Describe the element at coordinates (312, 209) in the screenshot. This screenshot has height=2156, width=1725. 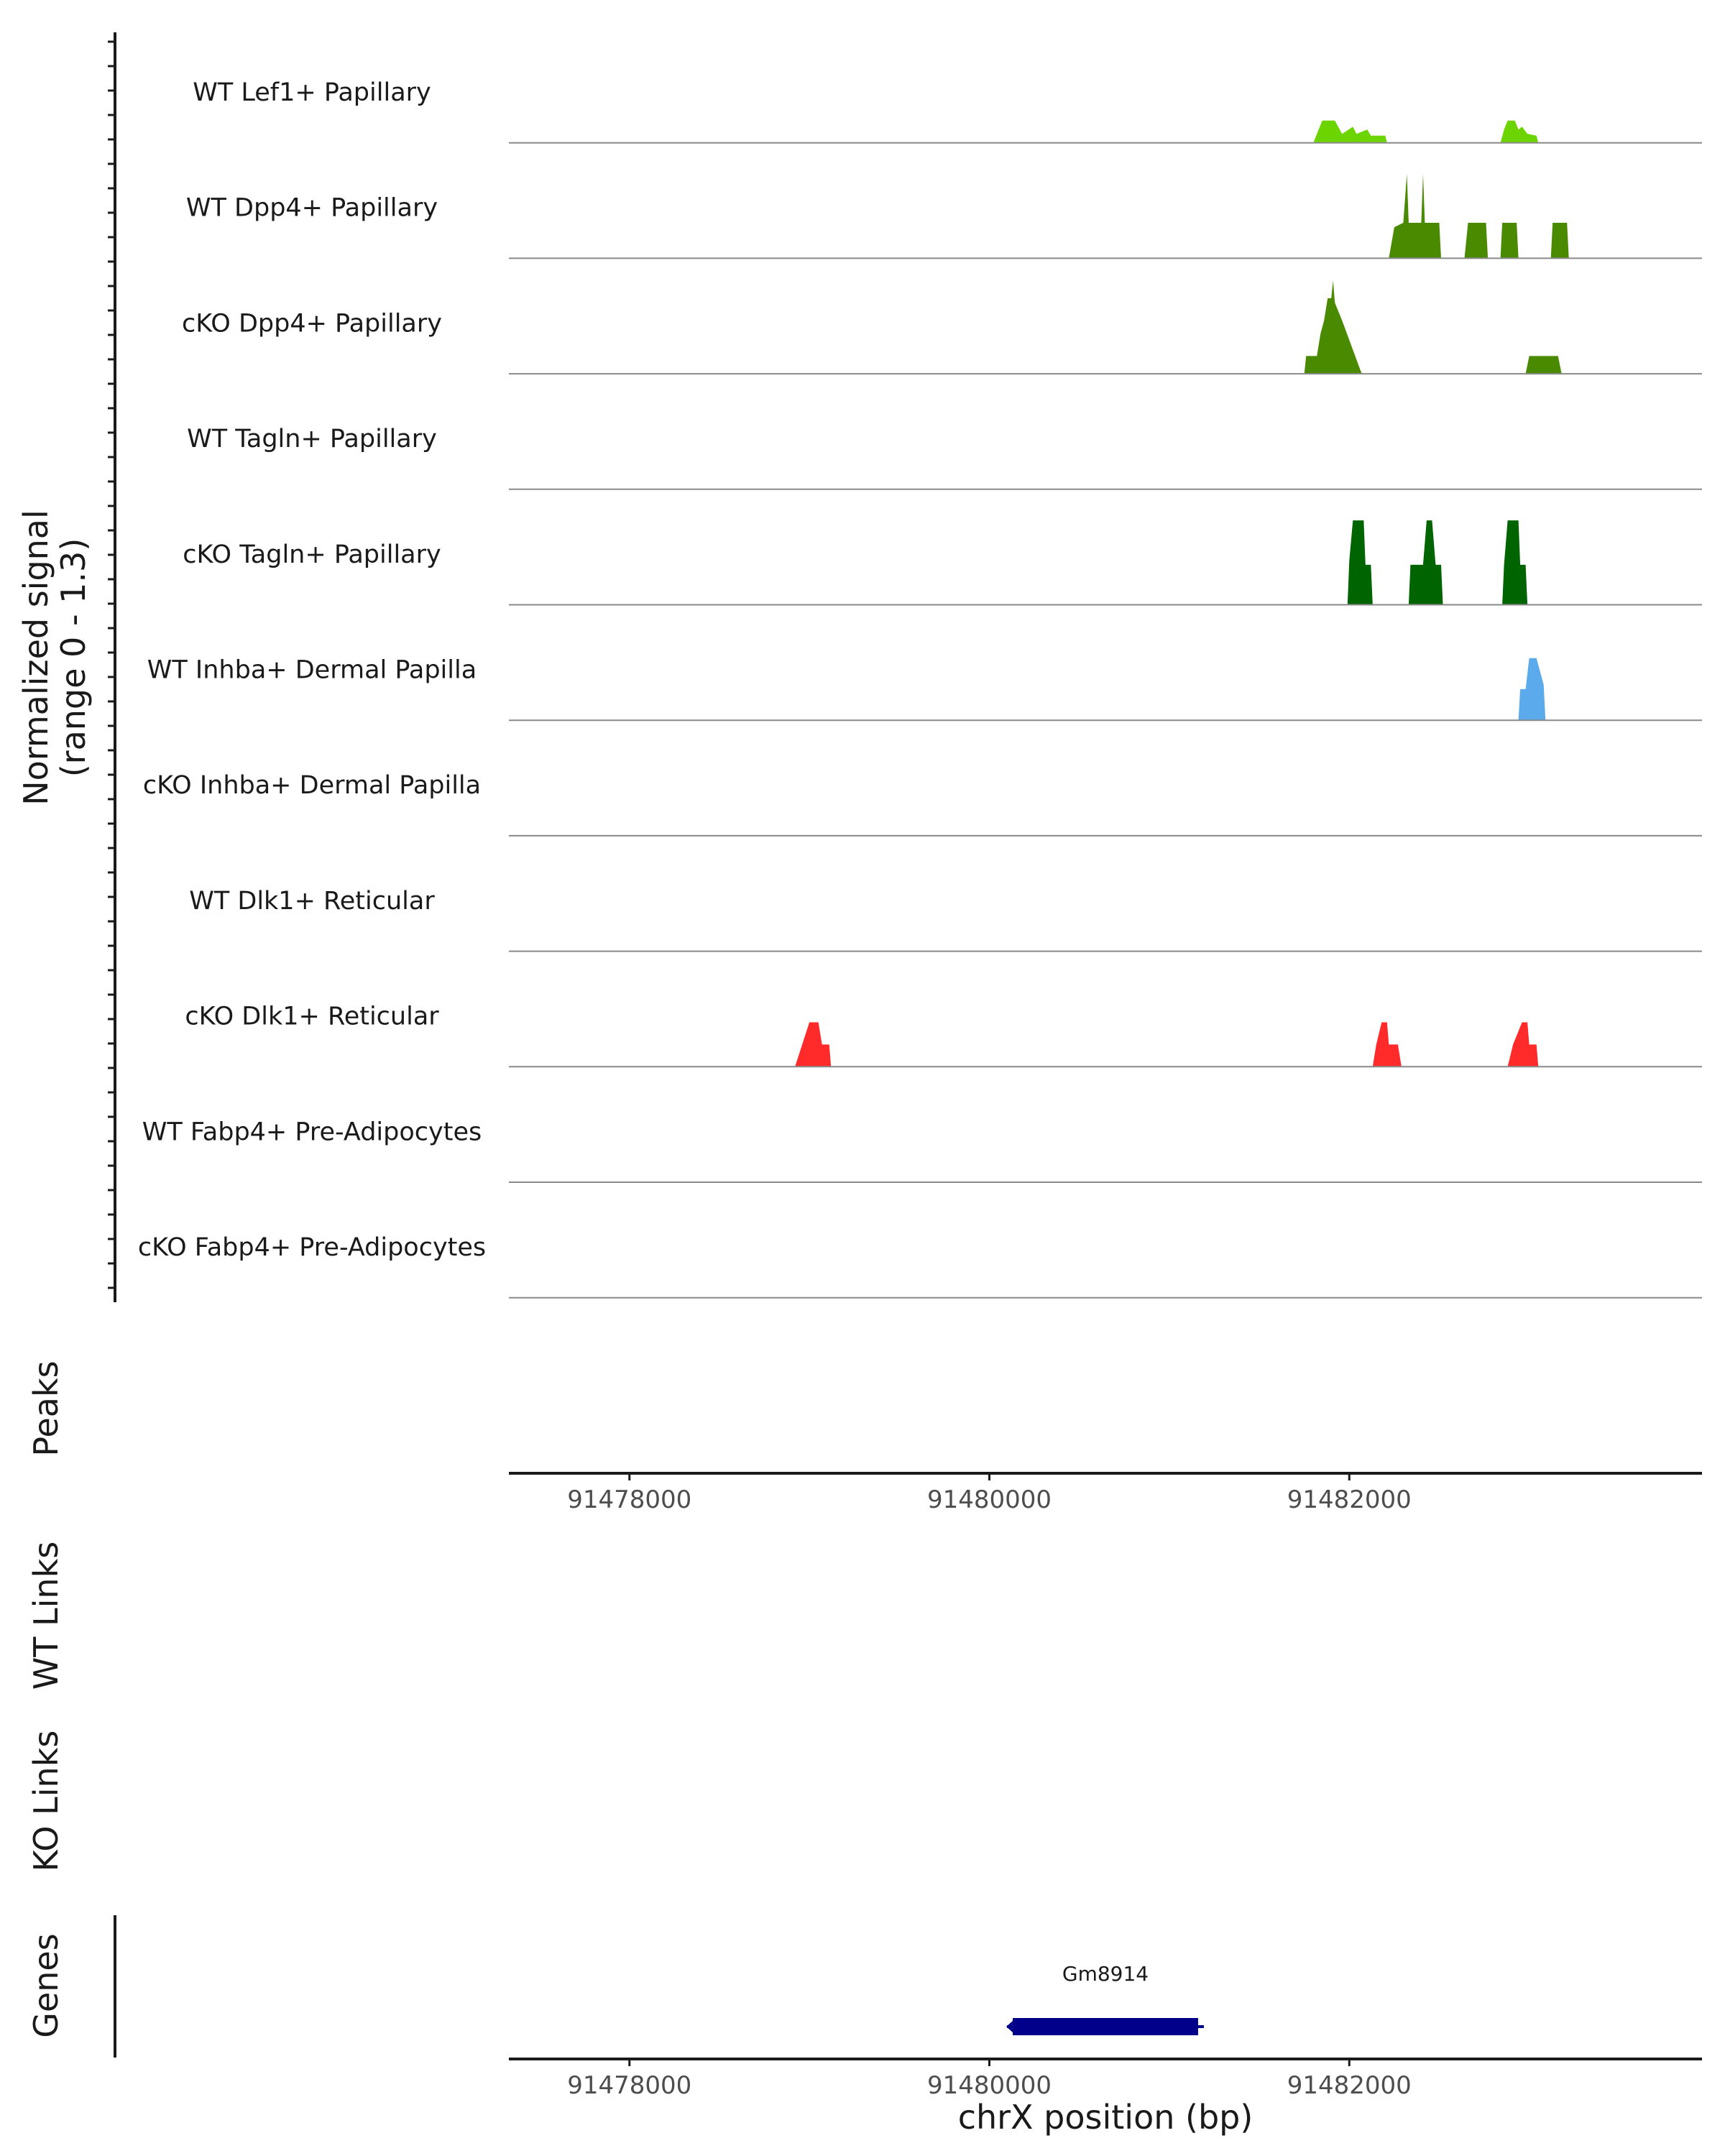
I see `track-label: WT Dpp4+ Papillary` at that location.